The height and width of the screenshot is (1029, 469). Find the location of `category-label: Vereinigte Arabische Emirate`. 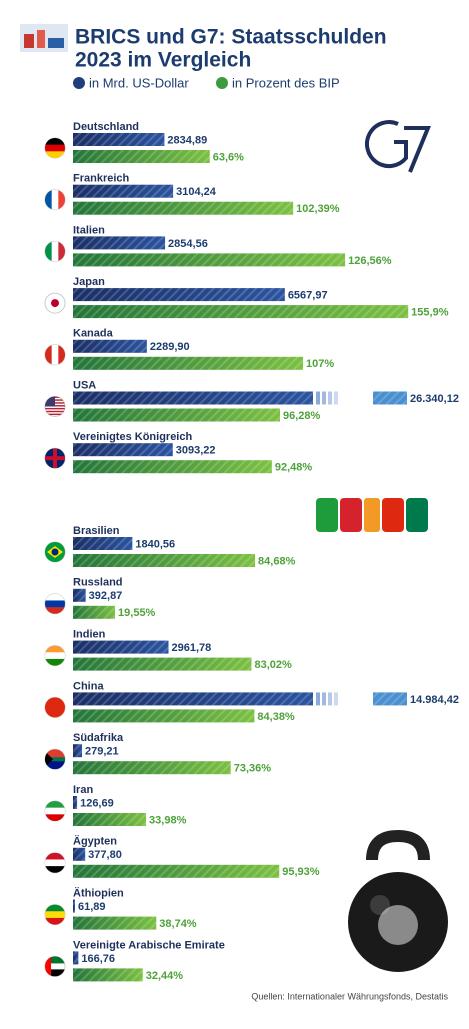

category-label: Vereinigte Arabische Emirate is located at coordinates (149, 945).